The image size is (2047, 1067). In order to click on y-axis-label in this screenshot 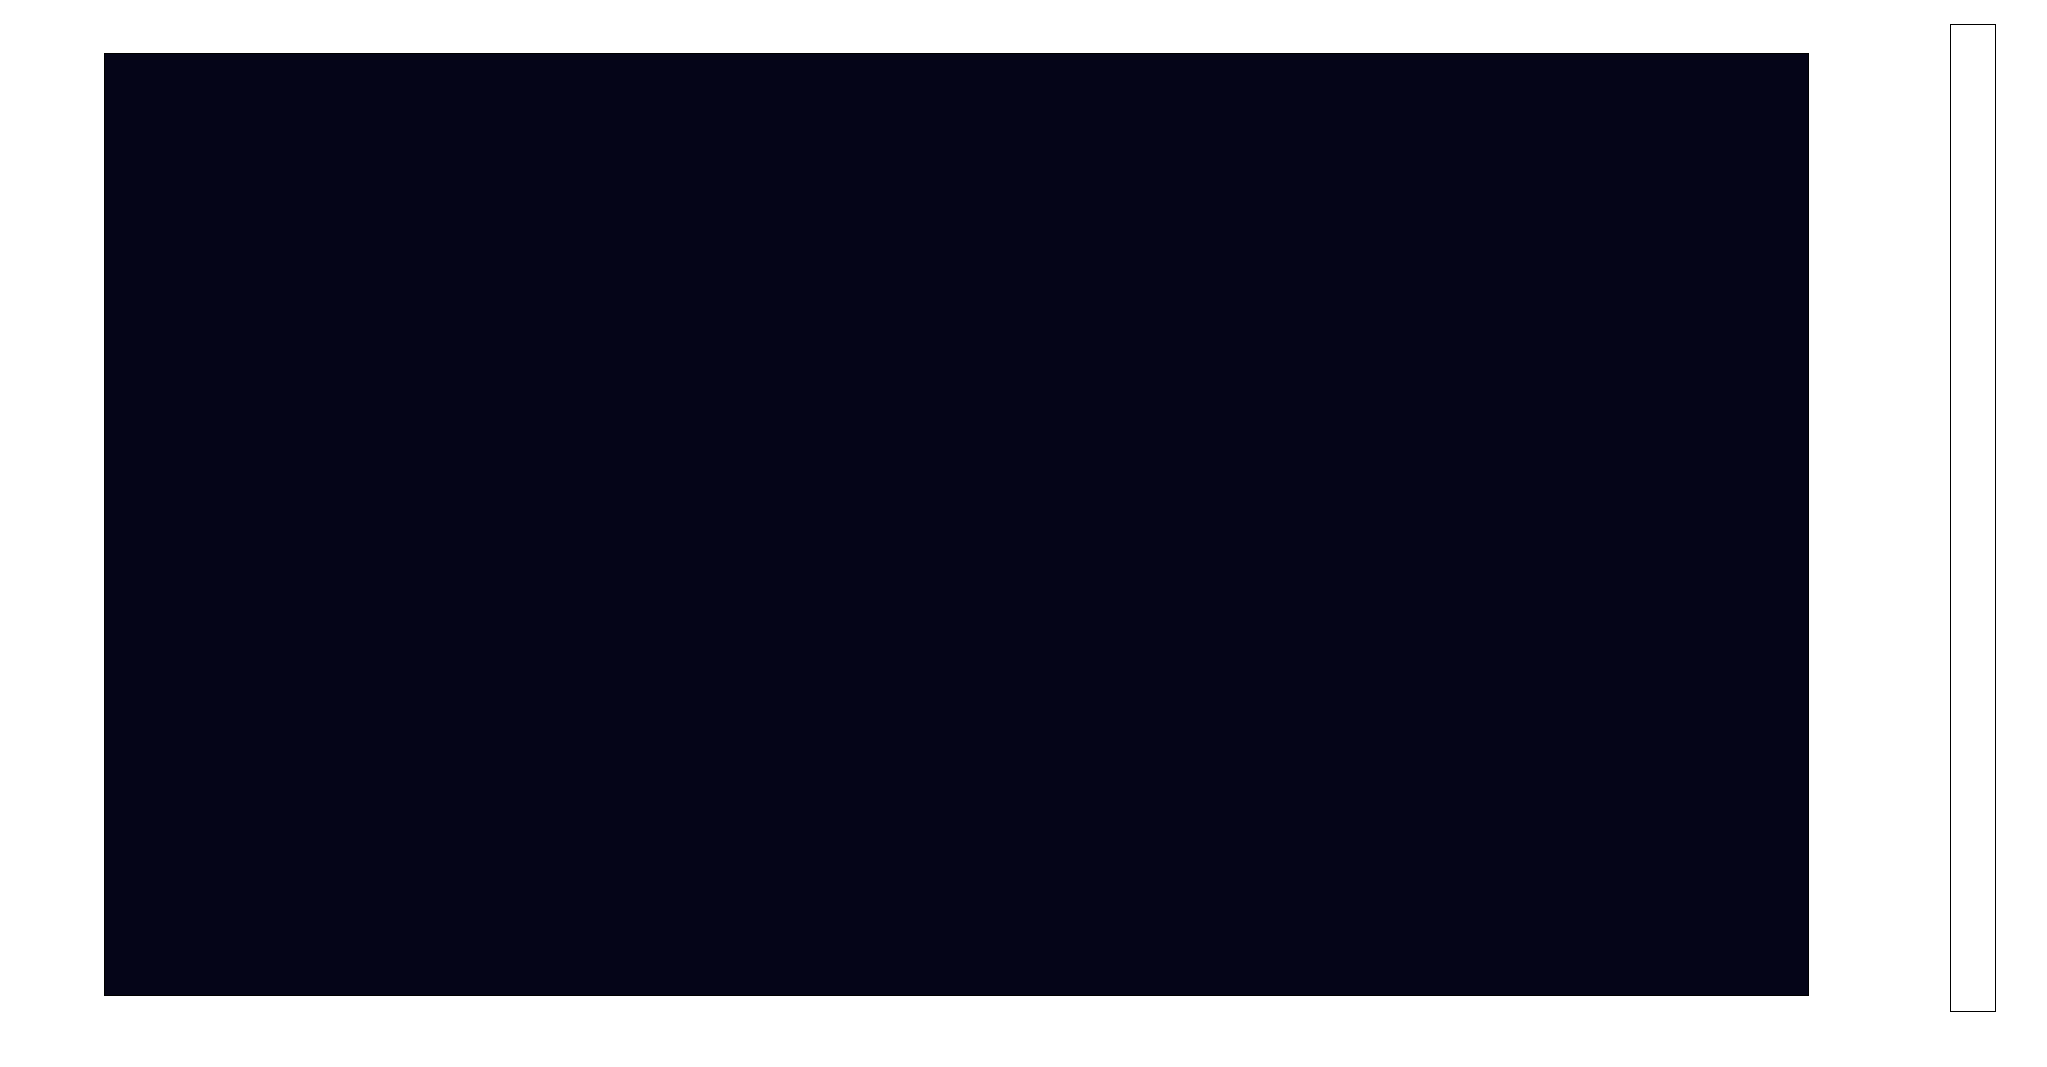, I will do `click(30, 523)`.